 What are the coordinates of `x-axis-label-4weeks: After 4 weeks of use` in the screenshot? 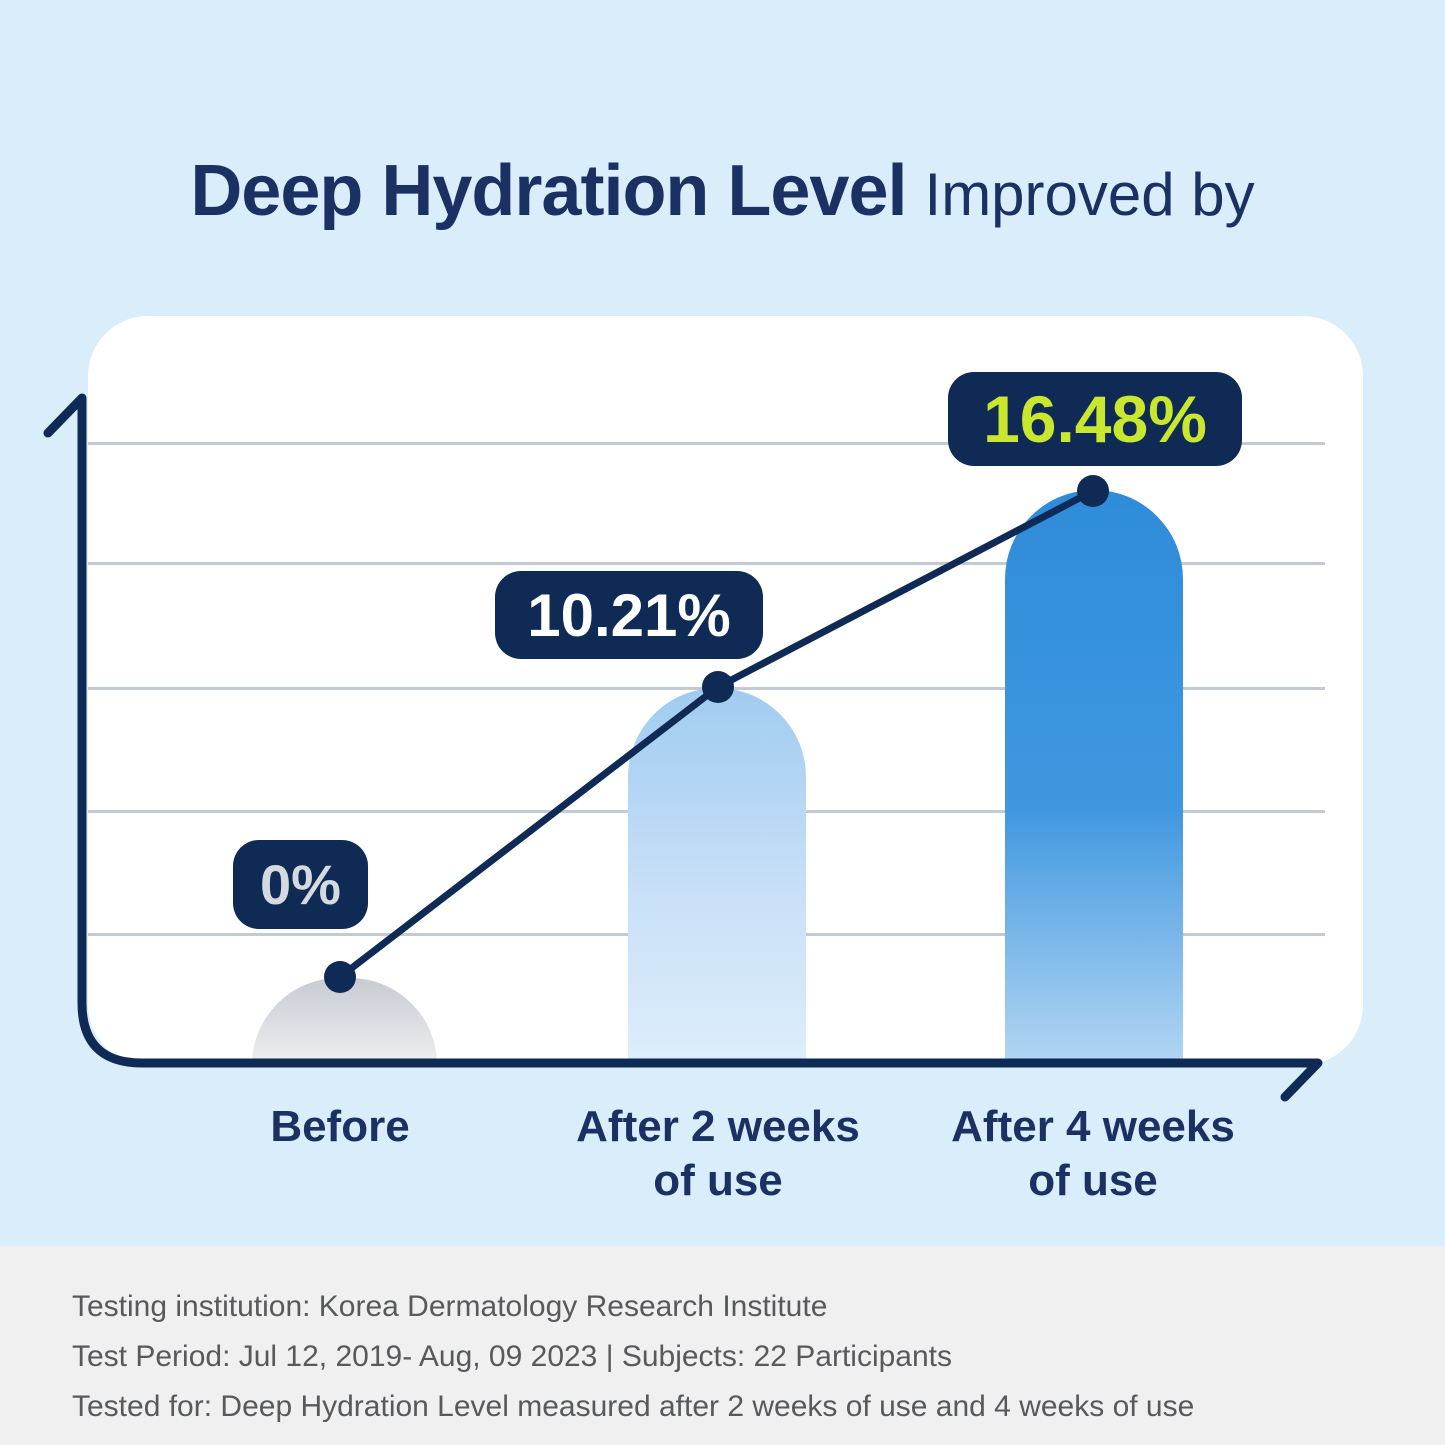 It's located at (1093, 1154).